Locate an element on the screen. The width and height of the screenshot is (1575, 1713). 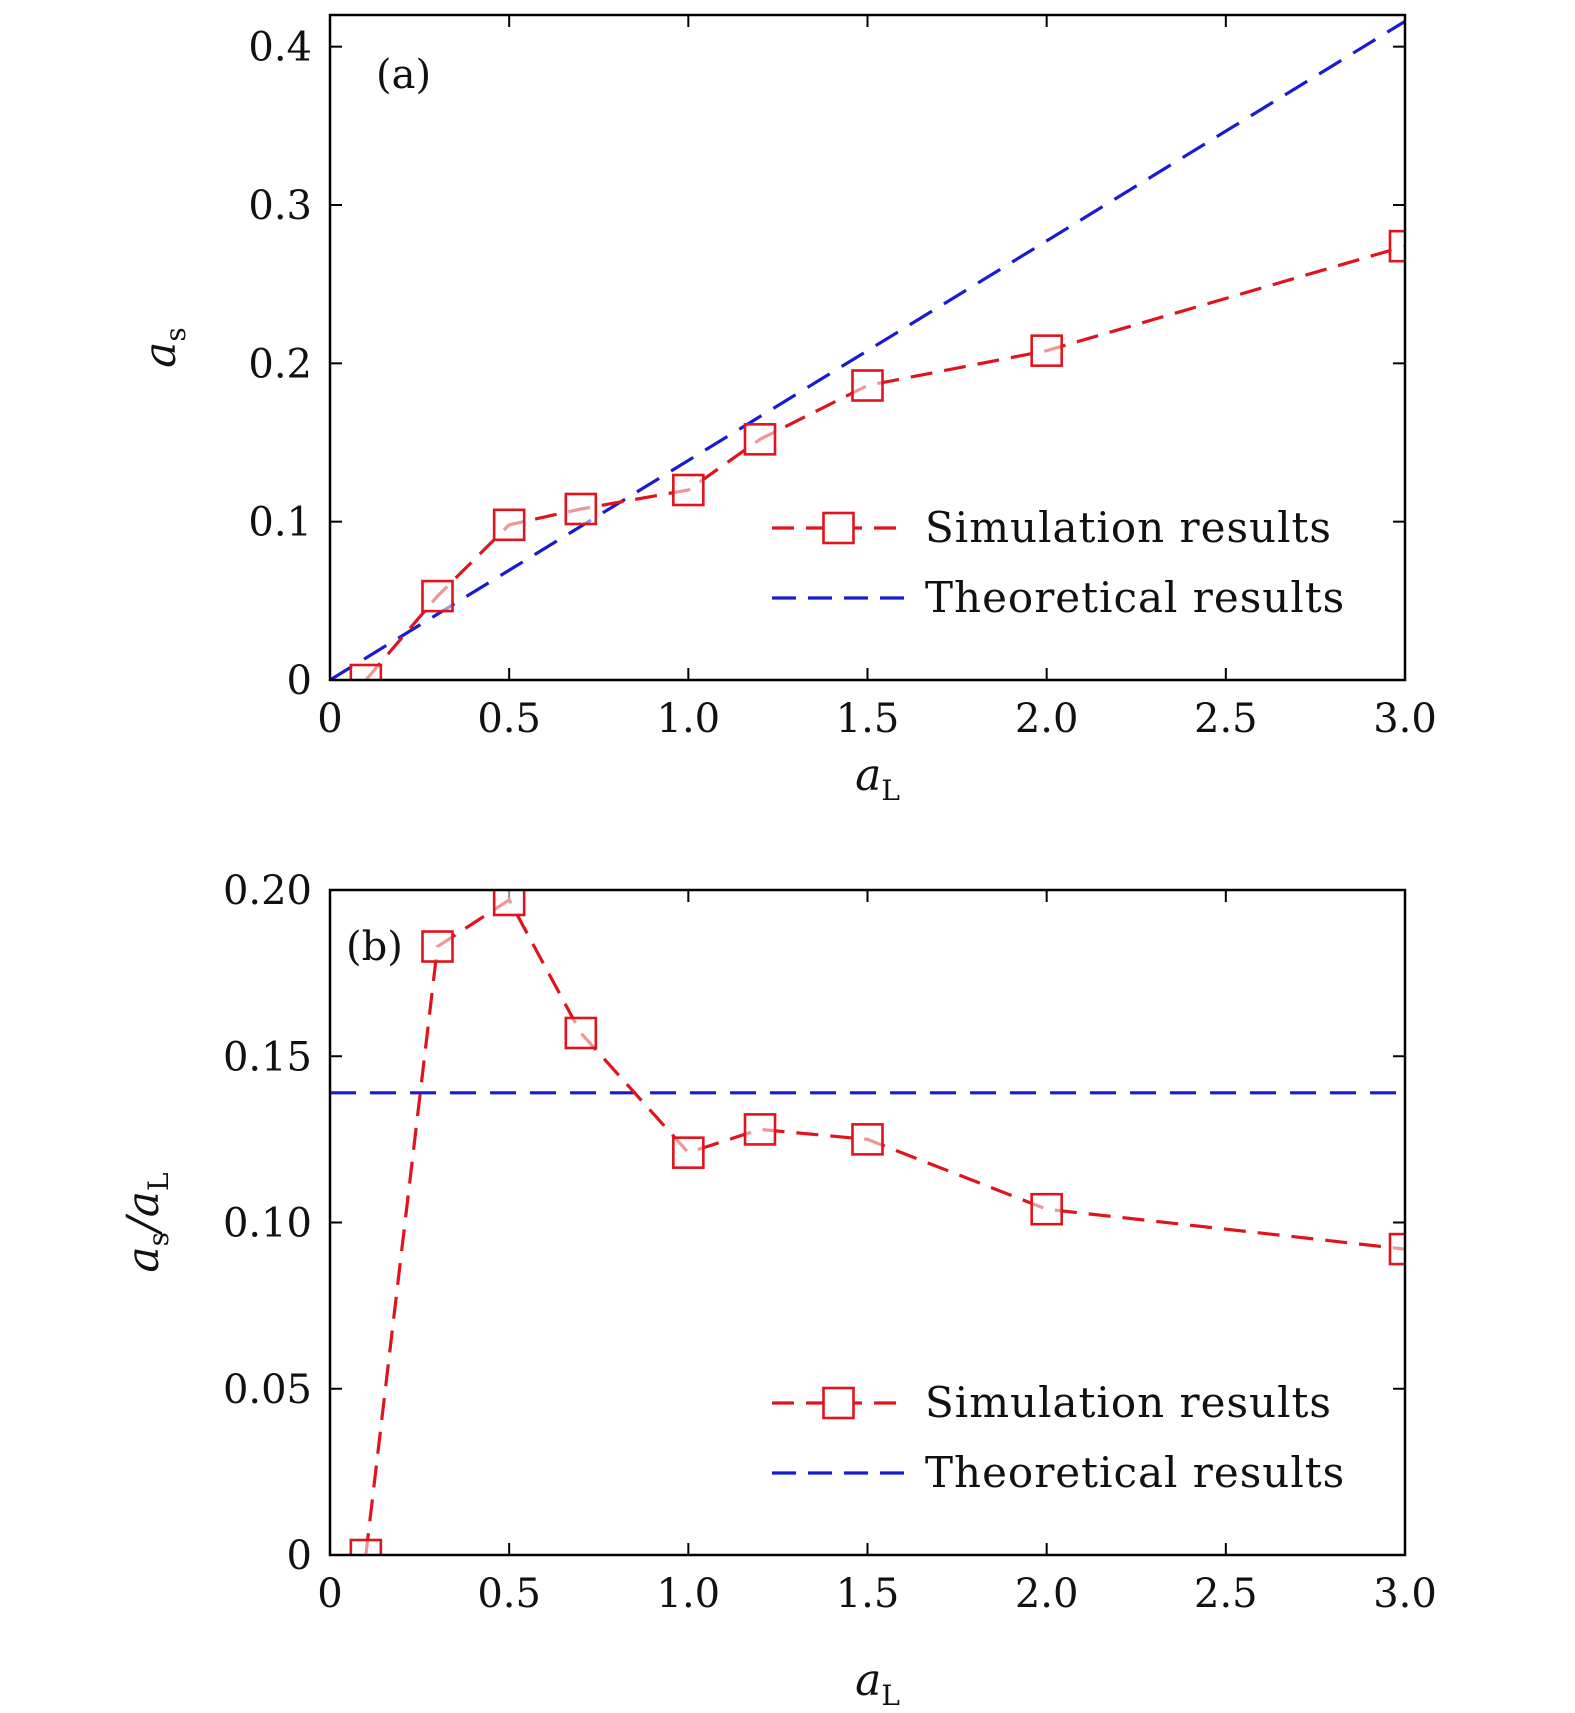
y-axis-label: as/aL is located at coordinates (146, 1222).